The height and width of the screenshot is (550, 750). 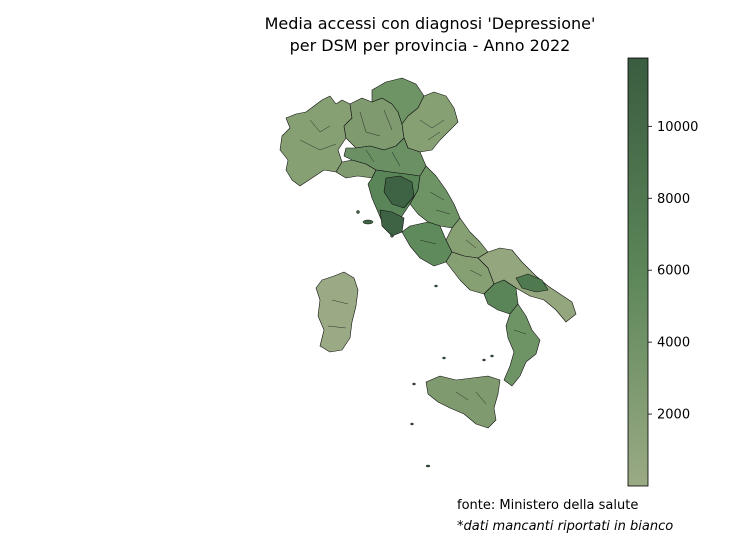 I want to click on colorbar-tick-label: 2000, so click(x=673, y=415).